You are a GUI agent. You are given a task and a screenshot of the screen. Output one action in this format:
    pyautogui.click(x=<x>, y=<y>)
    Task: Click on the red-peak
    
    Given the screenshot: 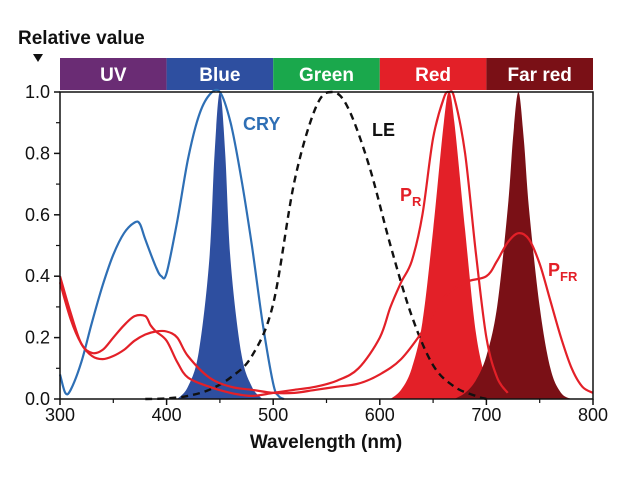 What is the action you would take?
    pyautogui.click(x=444, y=245)
    